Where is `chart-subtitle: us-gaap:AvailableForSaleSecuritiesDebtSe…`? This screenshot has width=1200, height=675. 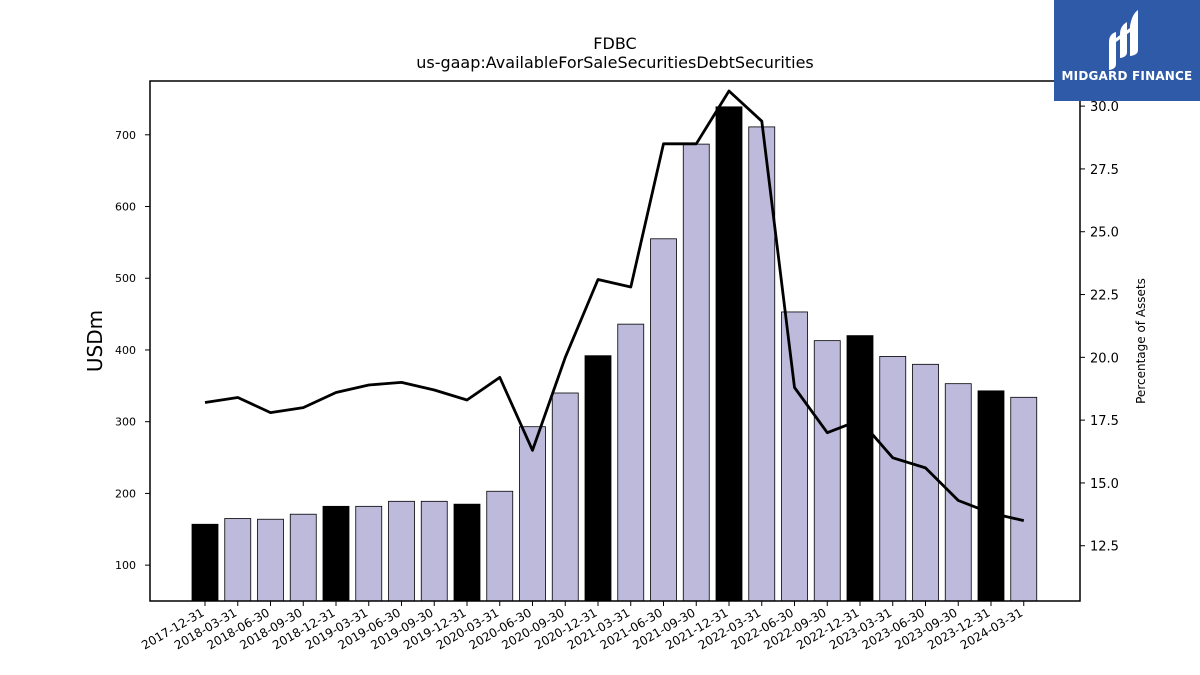
chart-subtitle: us-gaap:AvailableForSaleSecuritiesDebtSe… is located at coordinates (615, 62).